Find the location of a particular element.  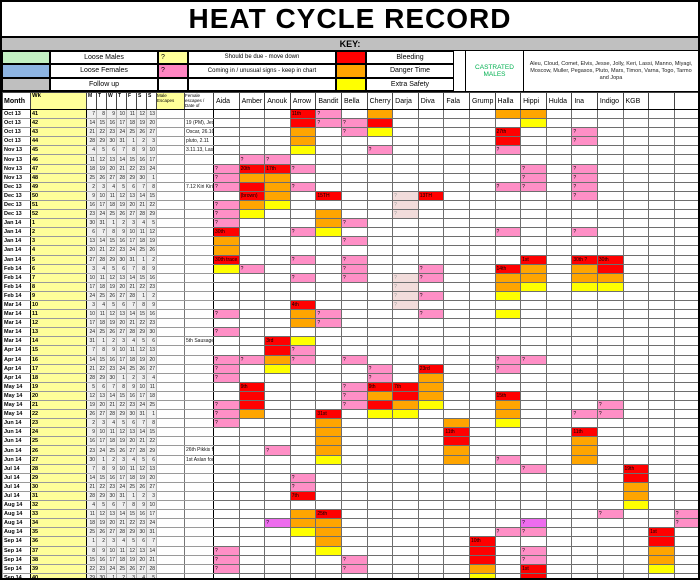

heat-cell-ina-wk3 is located at coordinates (584, 241).